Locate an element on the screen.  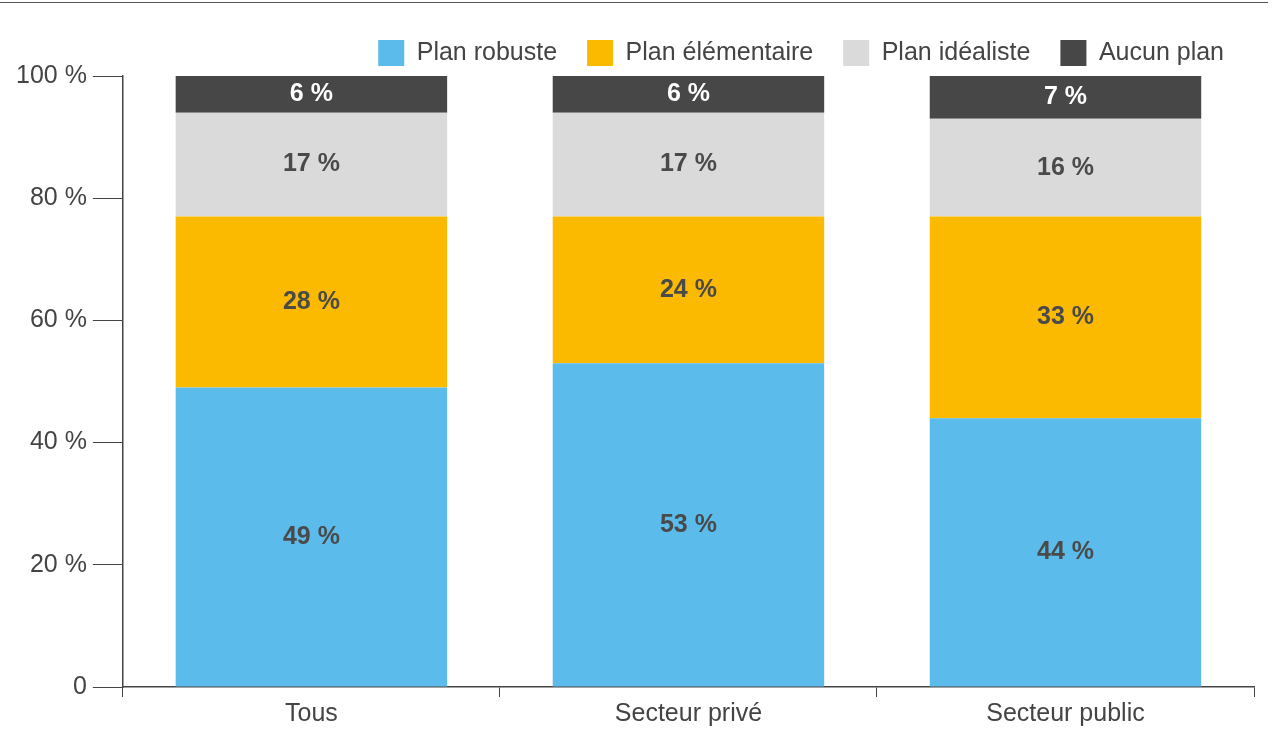
legend-label: Plan élémentaire is located at coordinates (719, 50).